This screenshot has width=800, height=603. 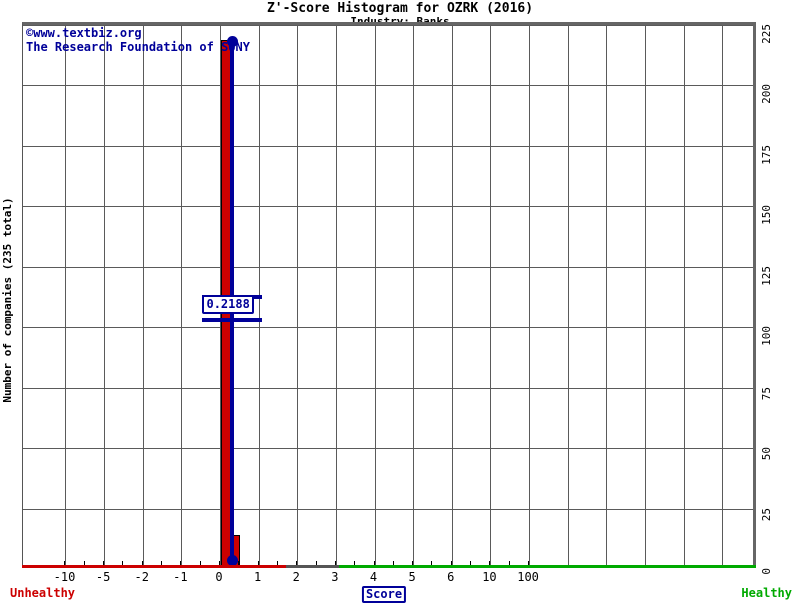 I want to click on x-tick-label: 6, so click(x=451, y=577).